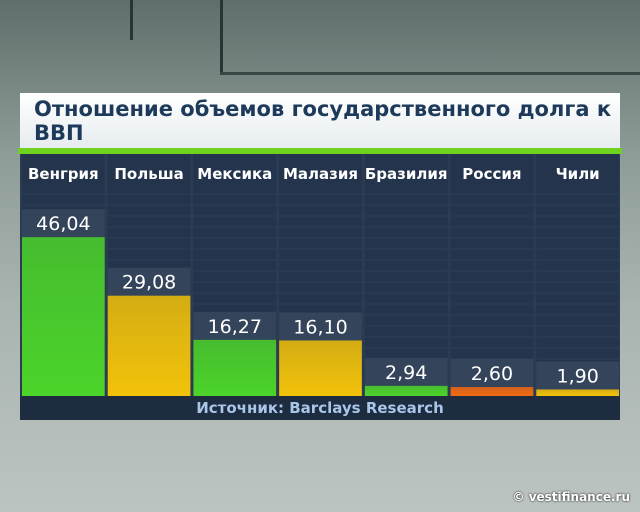 The width and height of the screenshot is (640, 512). What do you see at coordinates (148, 174) in the screenshot?
I see `category-label: Польша` at bounding box center [148, 174].